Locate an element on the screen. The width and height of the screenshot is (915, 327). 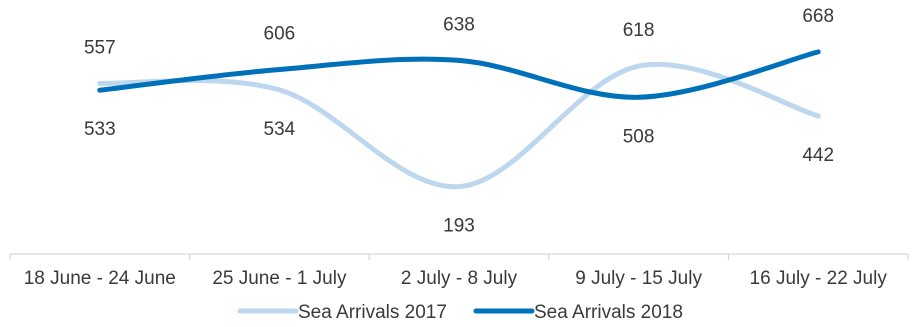
data-label: 508 is located at coordinates (639, 136).